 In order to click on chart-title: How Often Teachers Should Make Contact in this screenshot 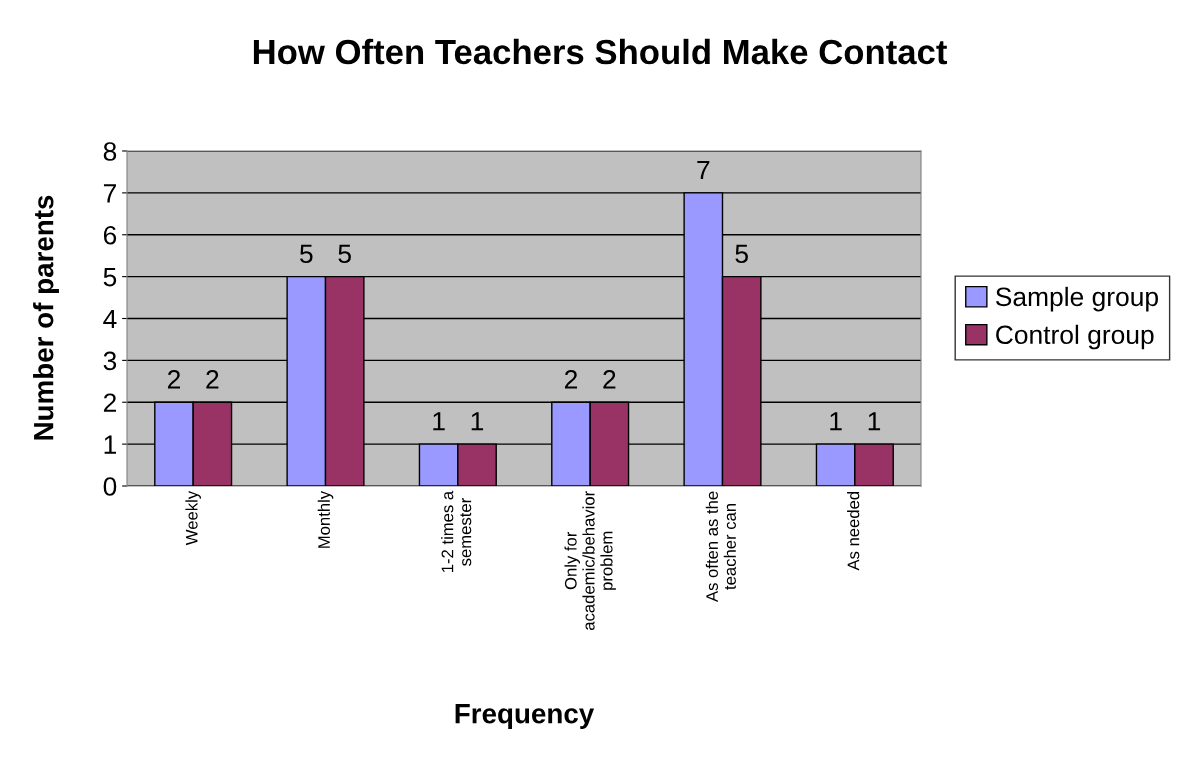, I will do `click(600, 51)`.